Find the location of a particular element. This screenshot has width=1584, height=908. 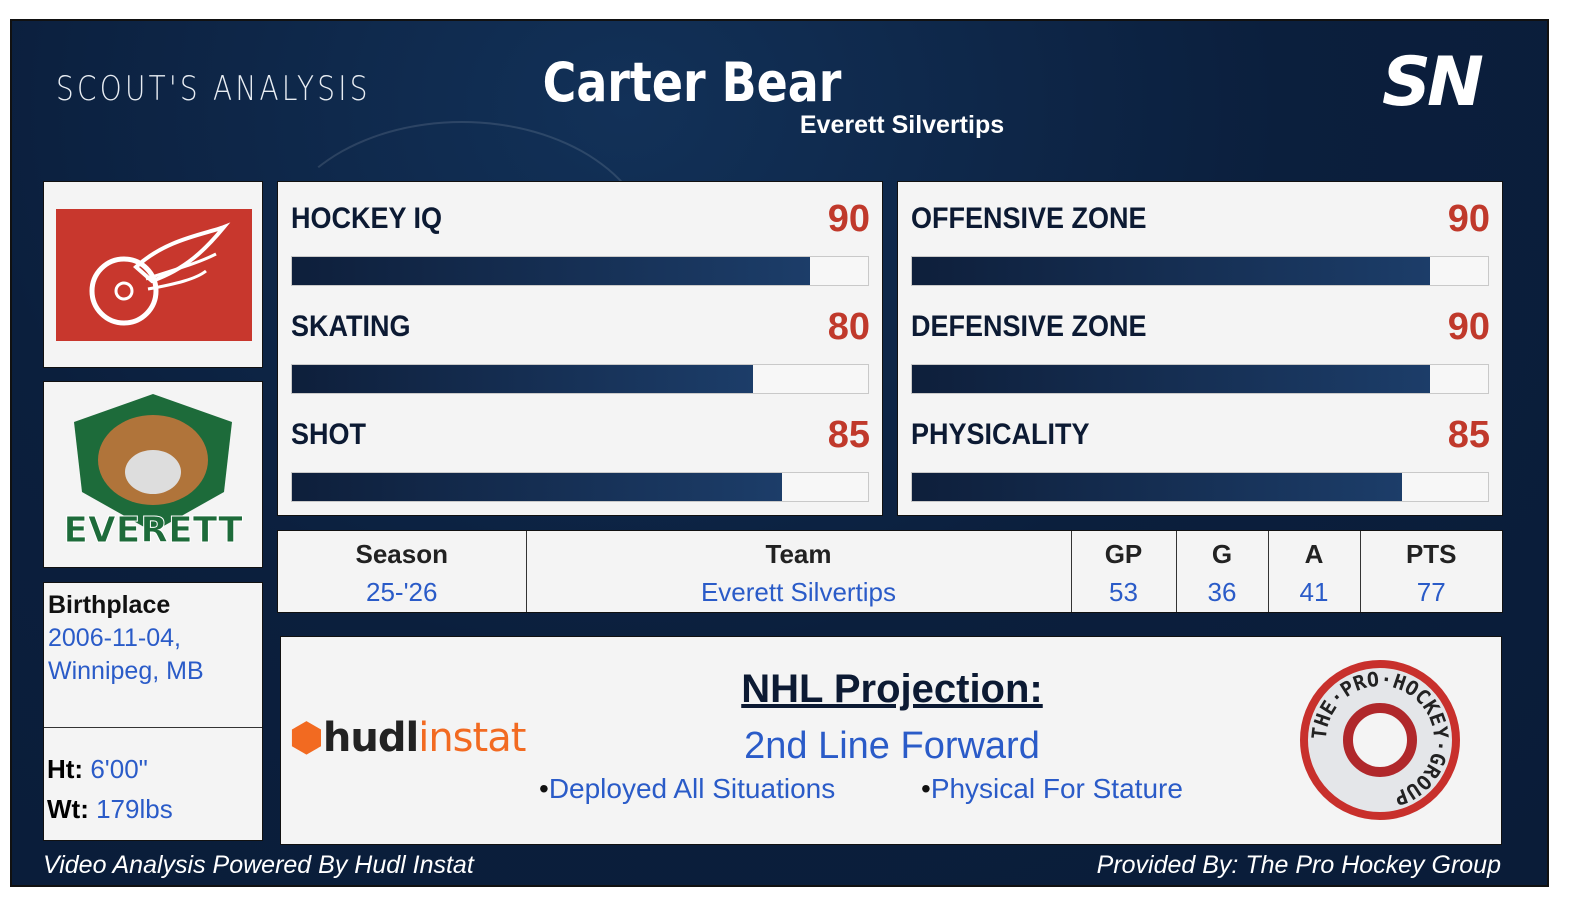

everett-bear-logo: EVERETT is located at coordinates (153, 473).